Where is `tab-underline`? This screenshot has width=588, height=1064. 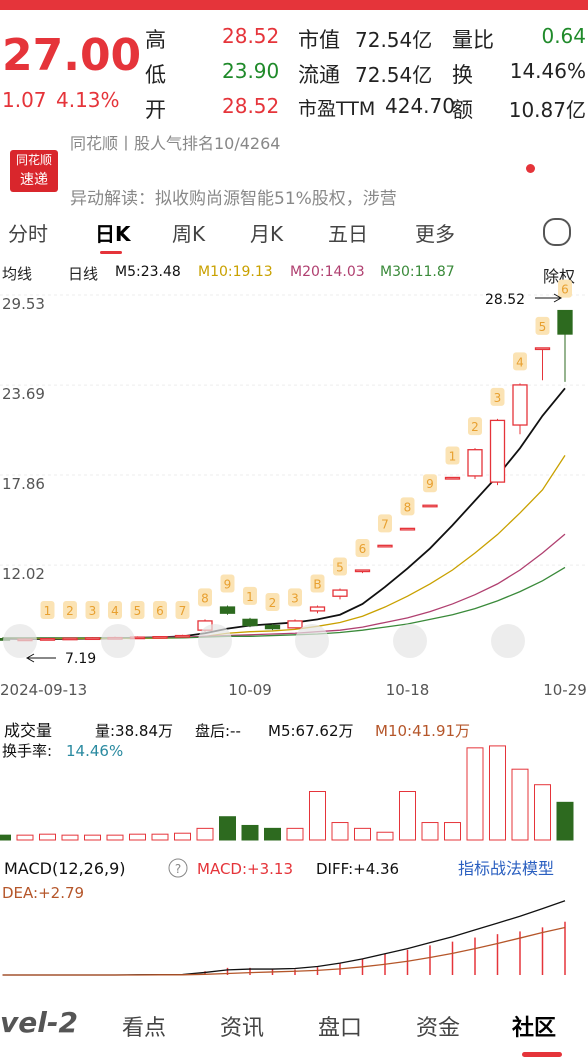
tab-underline is located at coordinates (111, 252).